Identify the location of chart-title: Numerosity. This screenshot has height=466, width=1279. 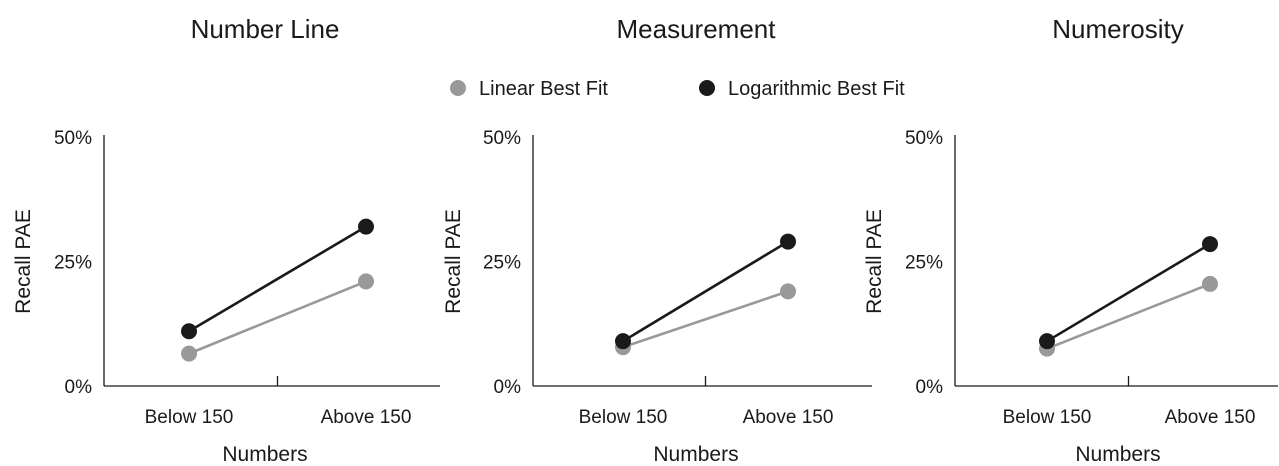
(1117, 29).